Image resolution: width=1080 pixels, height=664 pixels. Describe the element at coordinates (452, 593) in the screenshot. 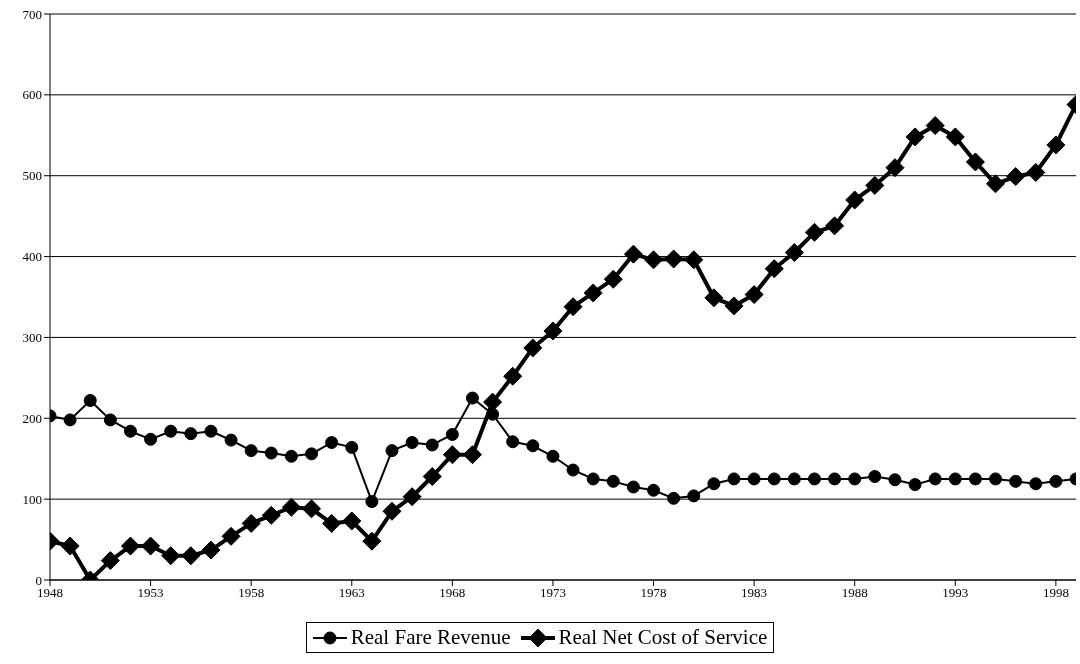

I see `x-tick-label: 1968` at that location.